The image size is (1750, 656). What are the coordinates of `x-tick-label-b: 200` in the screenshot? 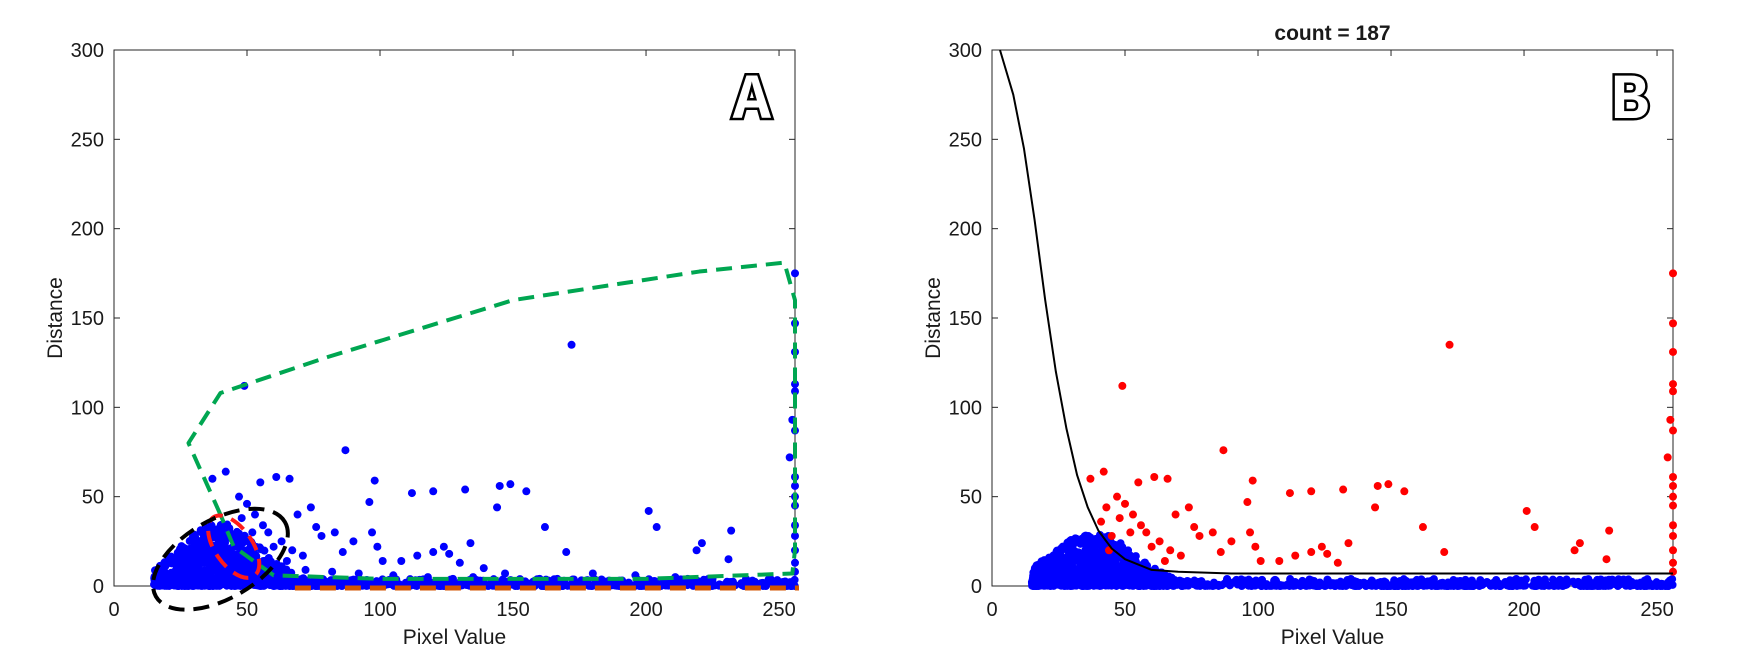 It's located at (1523, 610).